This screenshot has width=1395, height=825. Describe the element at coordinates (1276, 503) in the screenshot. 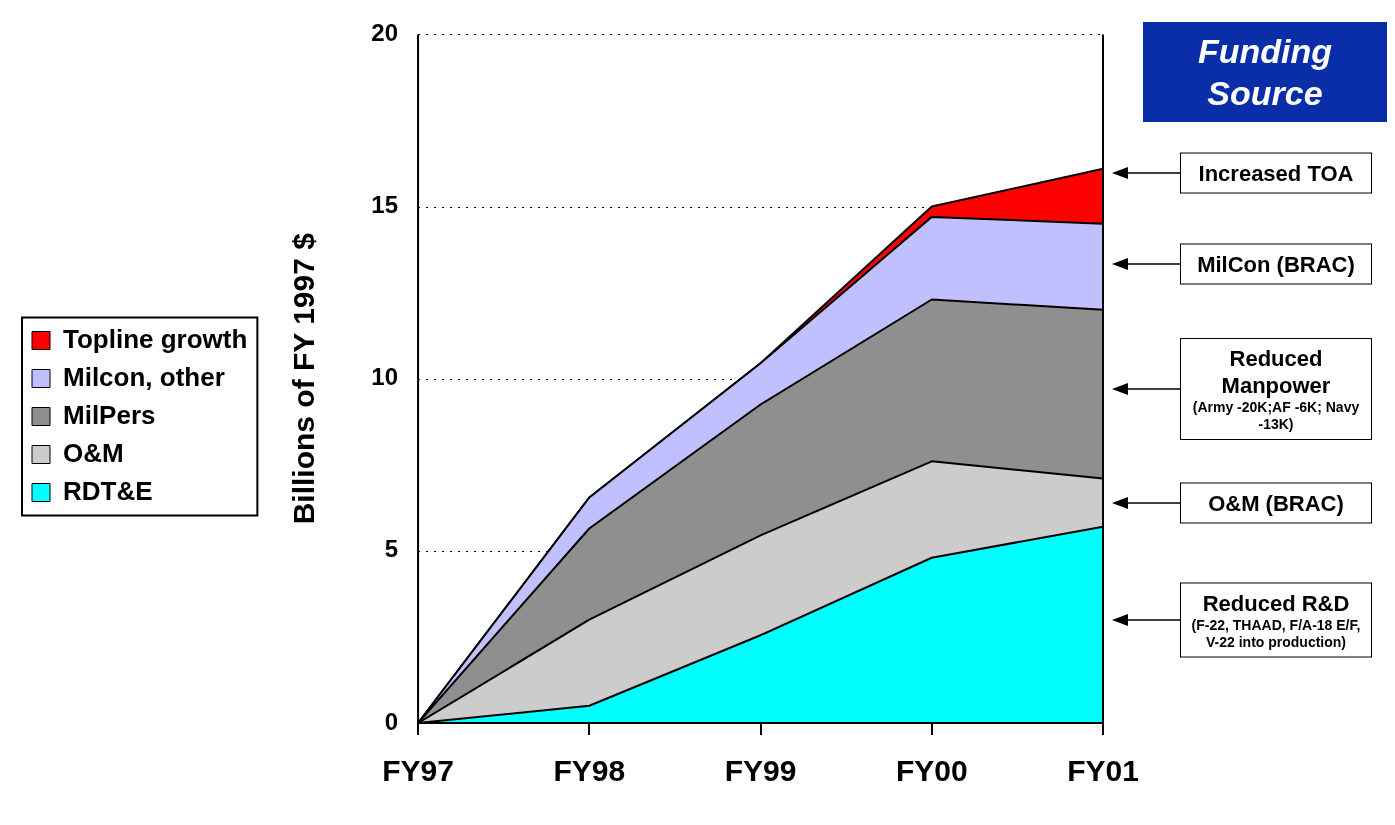

I see `text: O&M (BRAC)` at that location.